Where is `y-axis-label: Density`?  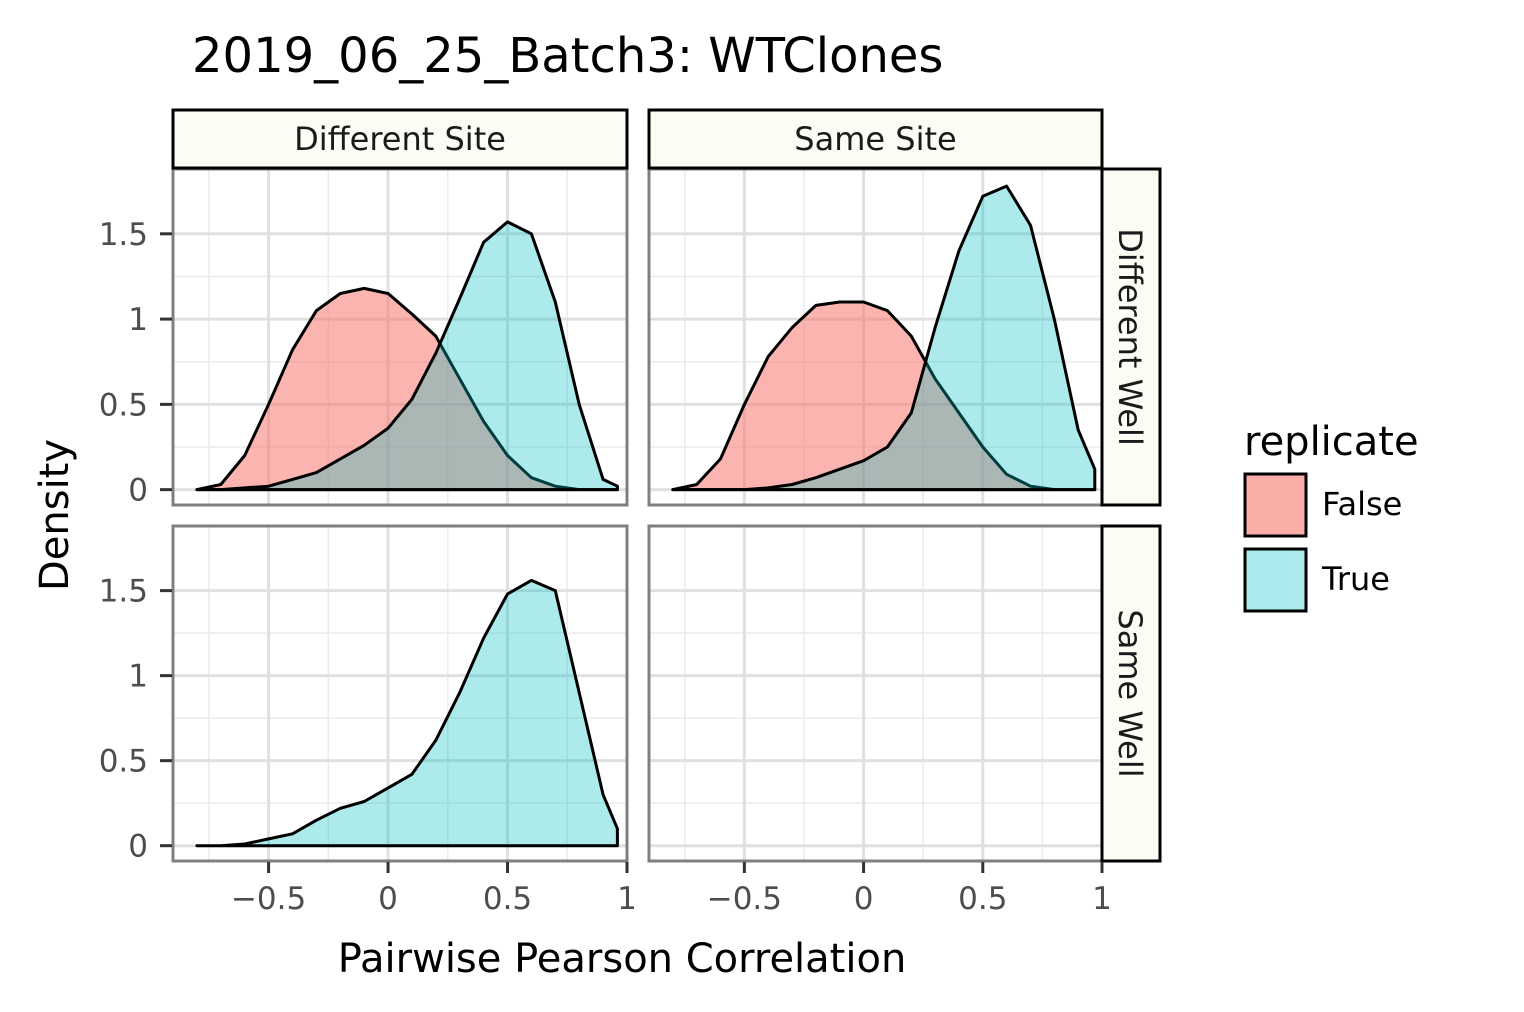 y-axis-label: Density is located at coordinates (55, 515).